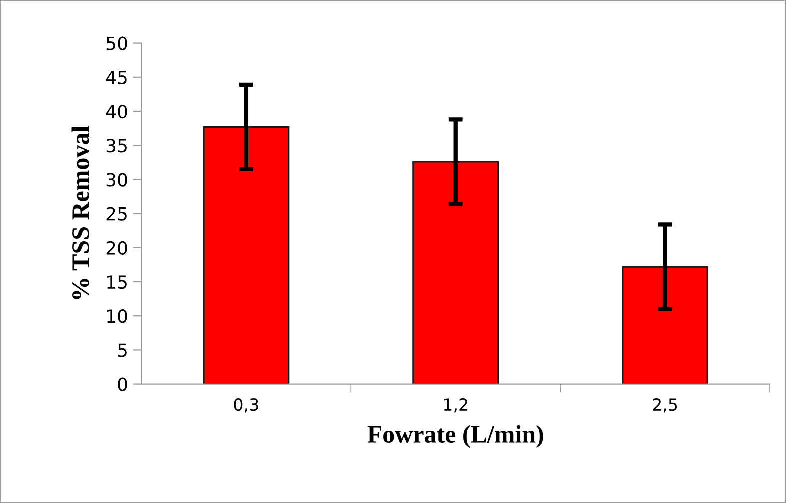  Describe the element at coordinates (81, 213) in the screenshot. I see `y-axis-title: % TSS Removal` at that location.